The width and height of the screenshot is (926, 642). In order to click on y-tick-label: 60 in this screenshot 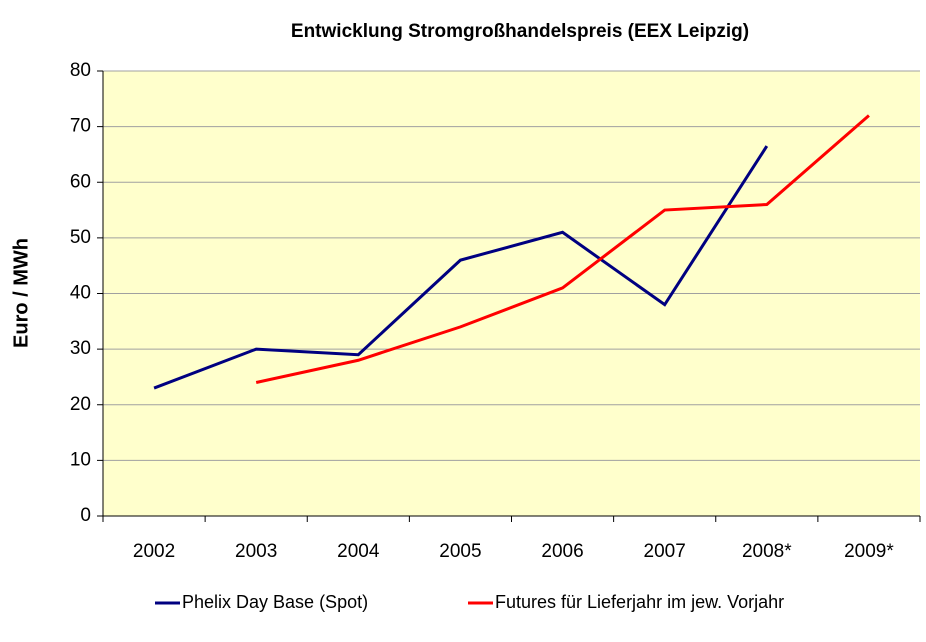, I will do `click(80, 181)`.